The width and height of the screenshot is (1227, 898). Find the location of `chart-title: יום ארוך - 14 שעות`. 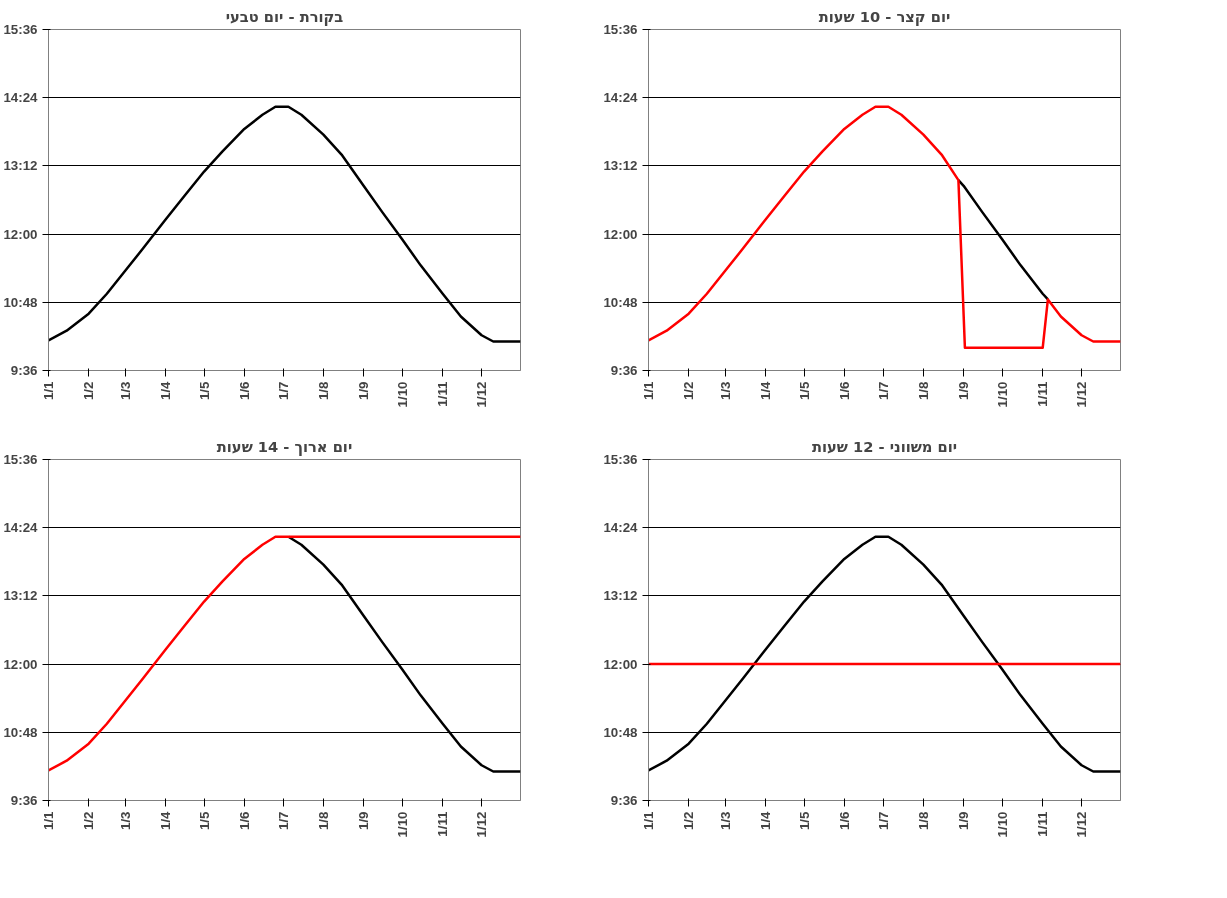

chart-title: יום ארוך - 14 שעות is located at coordinates (284, 446).